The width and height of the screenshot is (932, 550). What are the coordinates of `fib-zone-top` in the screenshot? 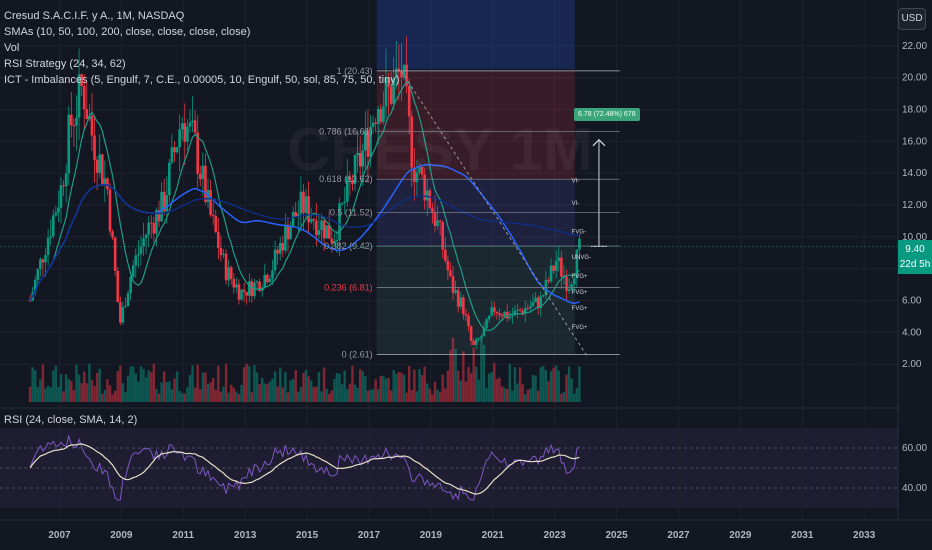 It's located at (475, 34).